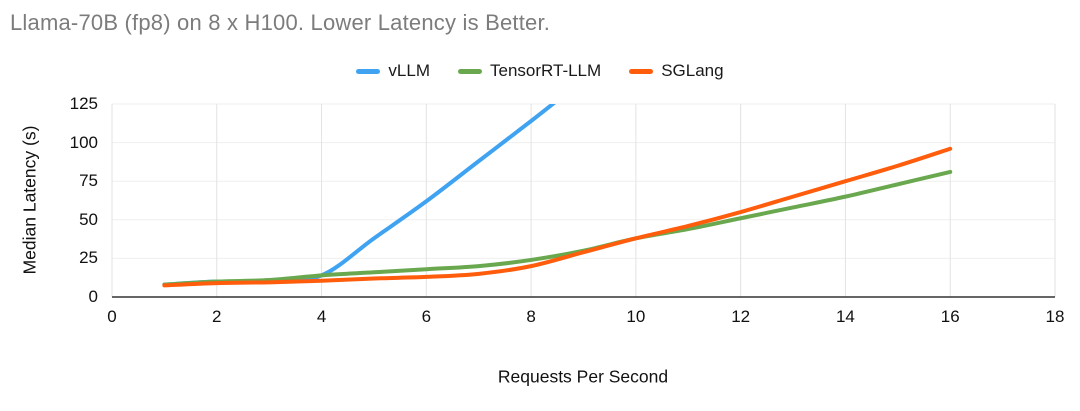 The image size is (1080, 411). What do you see at coordinates (692, 70) in the screenshot?
I see `legend-label: SGLang` at bounding box center [692, 70].